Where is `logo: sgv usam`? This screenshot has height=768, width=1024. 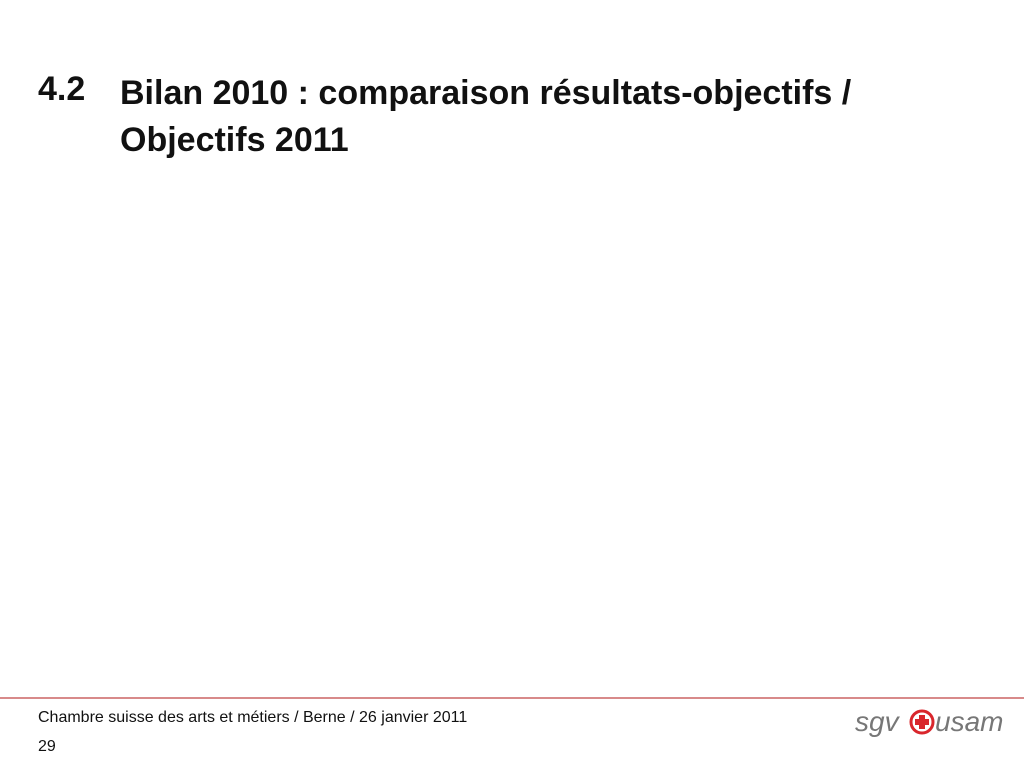
logo: sgv usam is located at coordinates (929, 721).